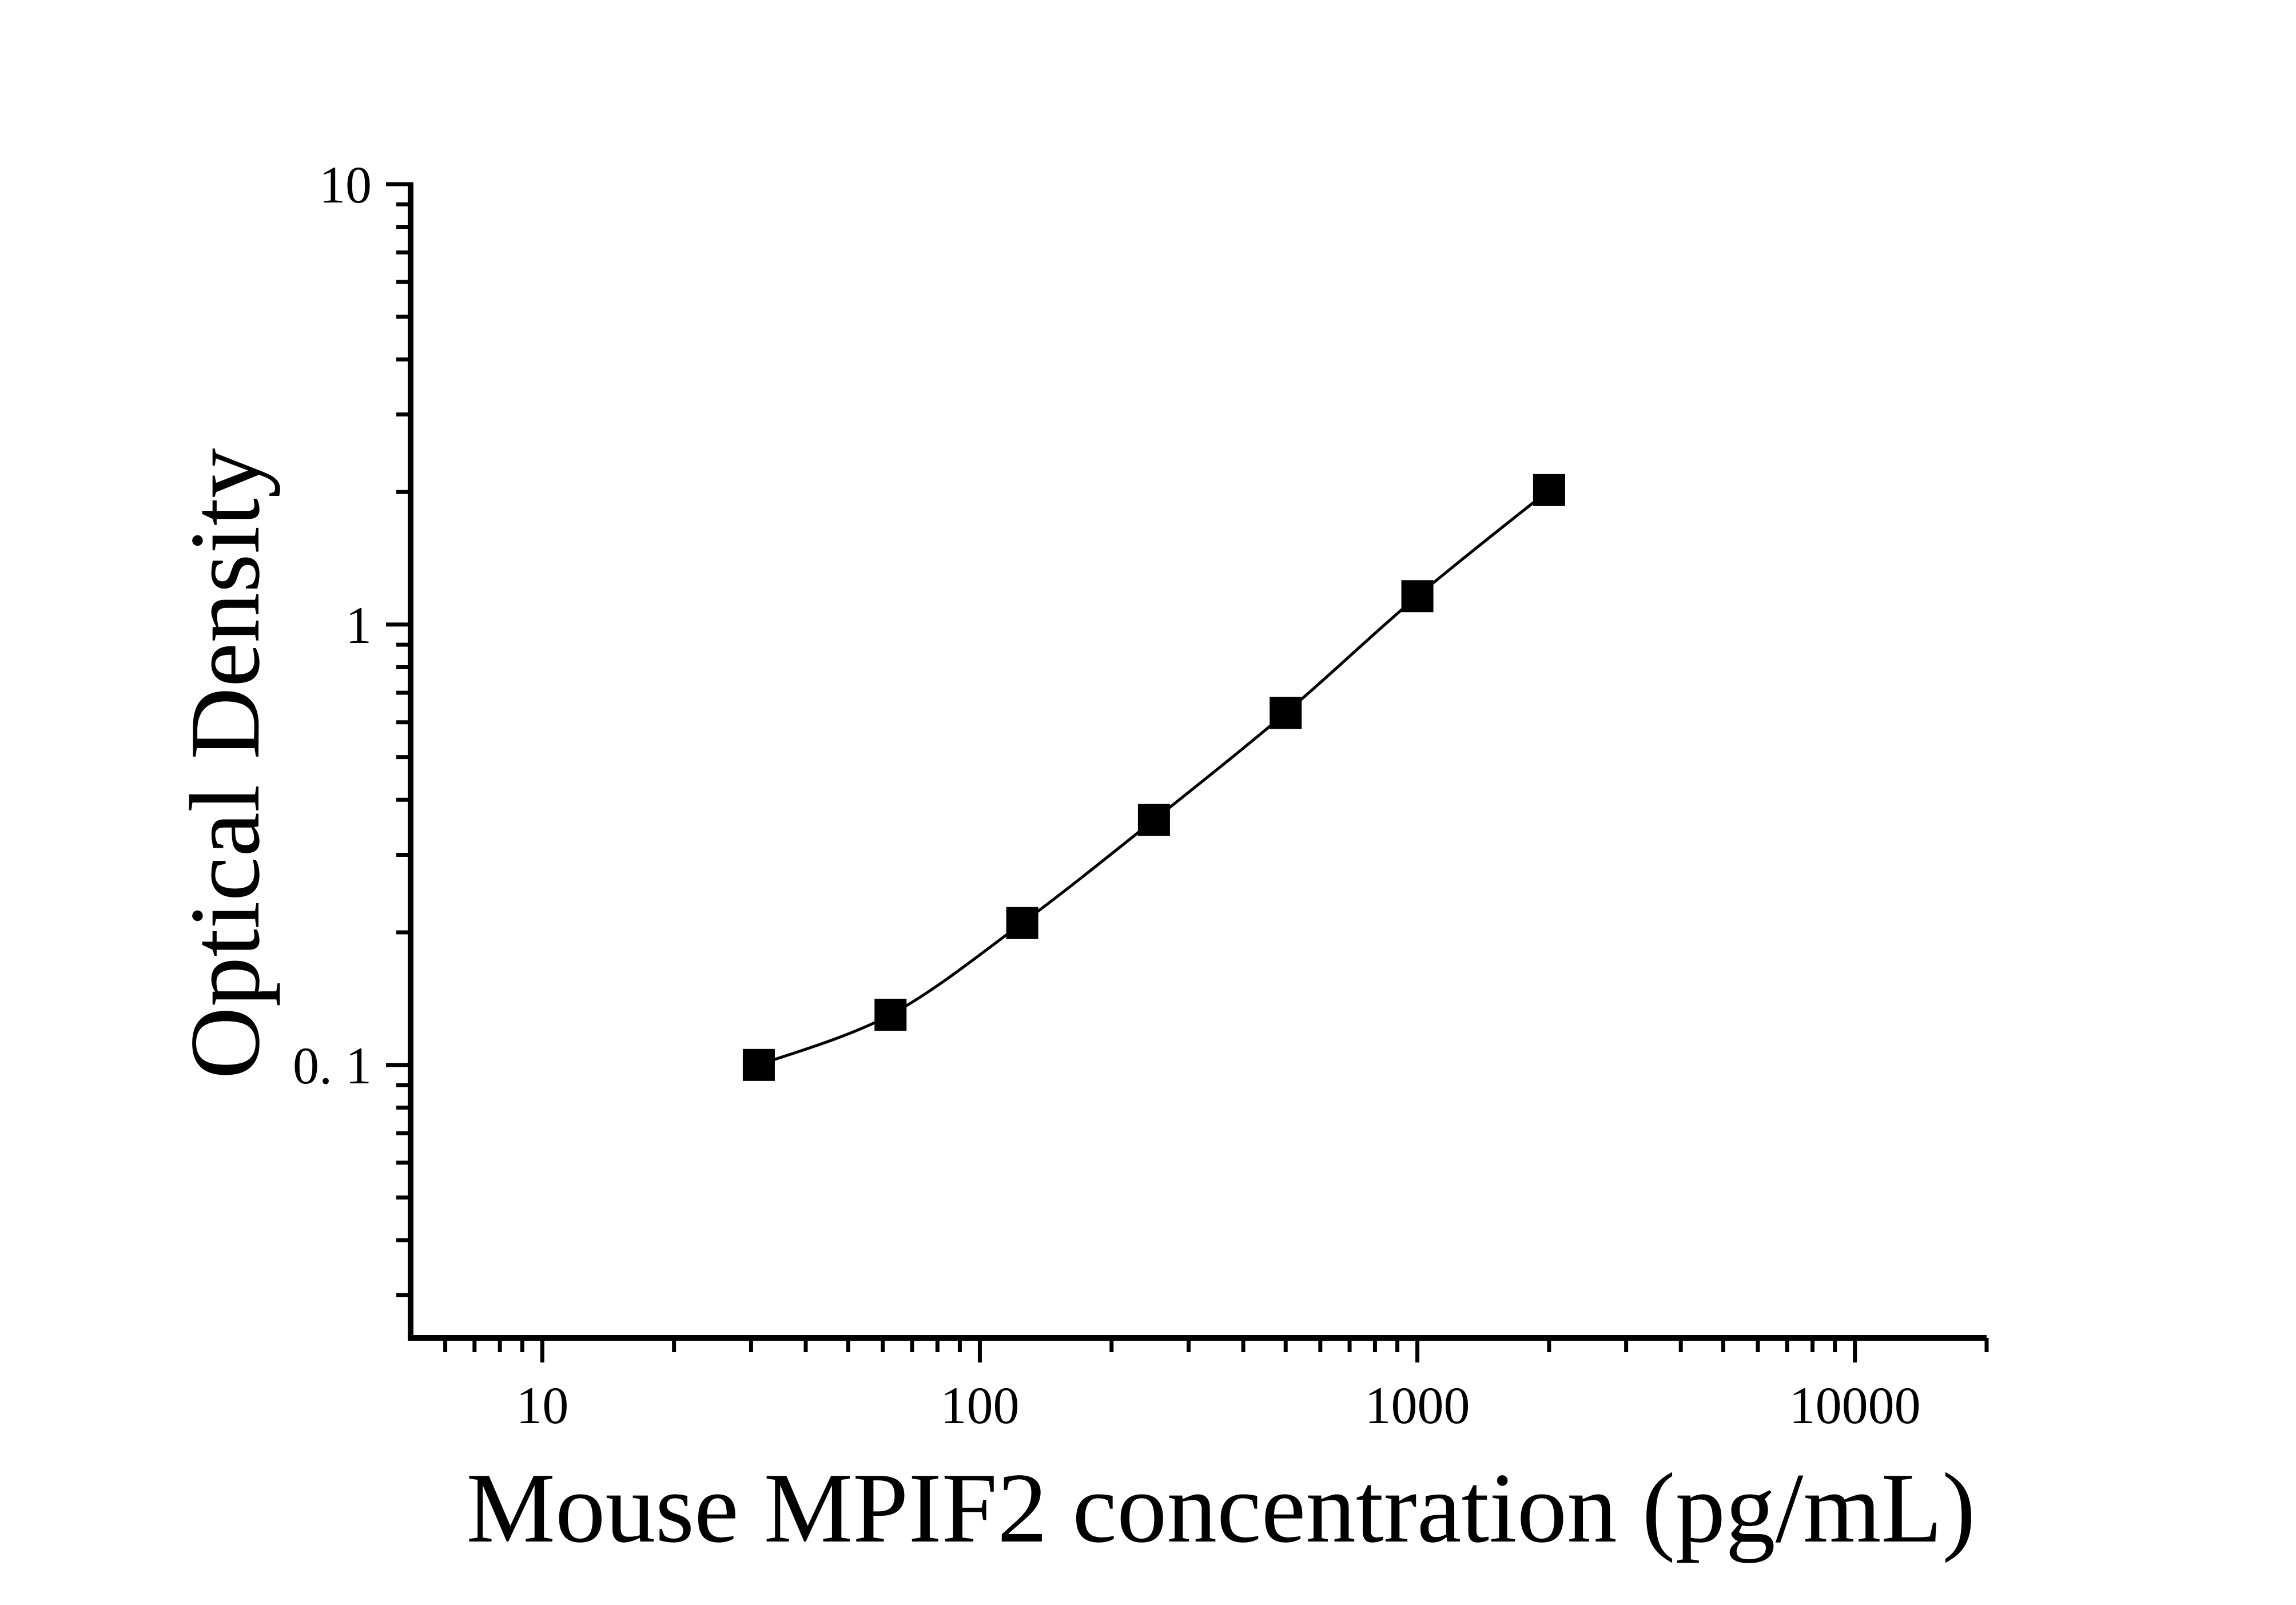 This screenshot has height=1605, width=2296. What do you see at coordinates (542, 1405) in the screenshot?
I see `x-tick-label-10: 10` at bounding box center [542, 1405].